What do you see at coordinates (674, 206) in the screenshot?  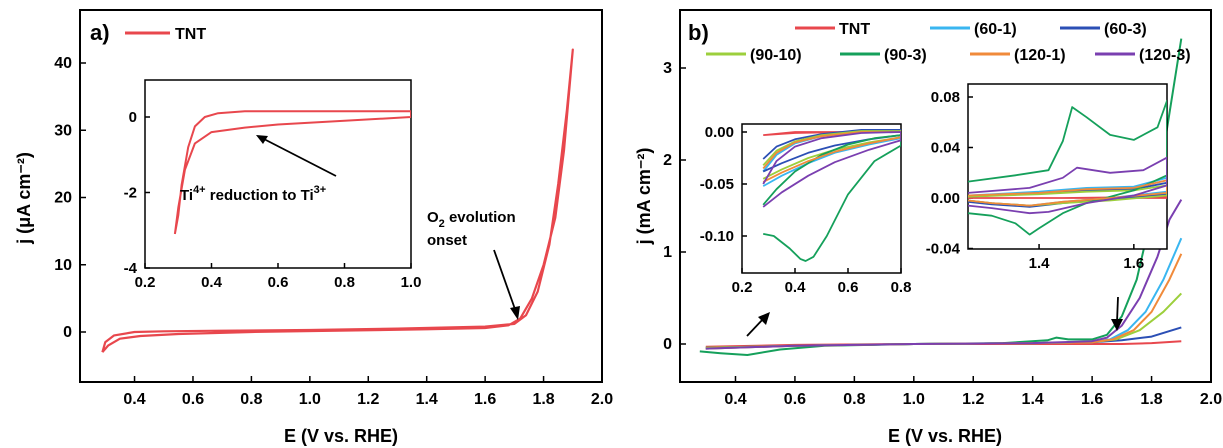 I see `panel-b-y-ticks: 0 1 2 3` at bounding box center [674, 206].